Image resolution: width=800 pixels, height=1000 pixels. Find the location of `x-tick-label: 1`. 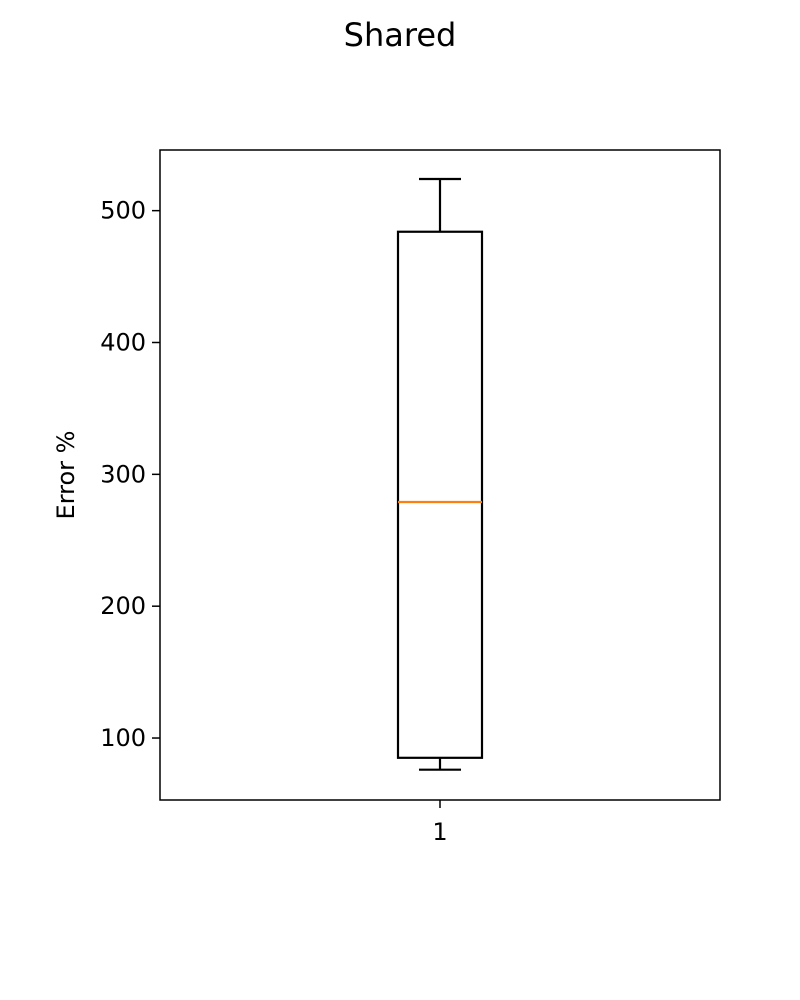

x-tick-label: 1 is located at coordinates (439, 832).